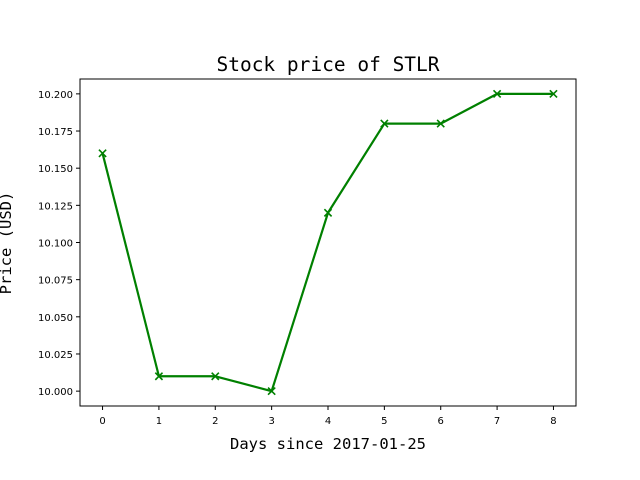 This screenshot has width=640, height=480. What do you see at coordinates (7, 243) in the screenshot?
I see `y-axis-label: Price (USD)` at bounding box center [7, 243].